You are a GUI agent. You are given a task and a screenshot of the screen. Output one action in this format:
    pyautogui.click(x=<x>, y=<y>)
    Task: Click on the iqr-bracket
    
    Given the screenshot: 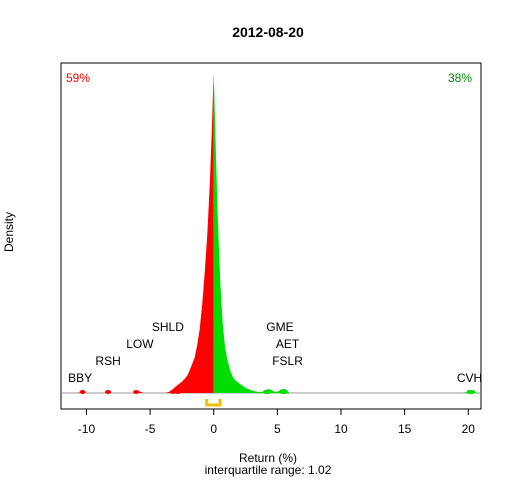 What is the action you would take?
    pyautogui.click(x=213, y=403)
    